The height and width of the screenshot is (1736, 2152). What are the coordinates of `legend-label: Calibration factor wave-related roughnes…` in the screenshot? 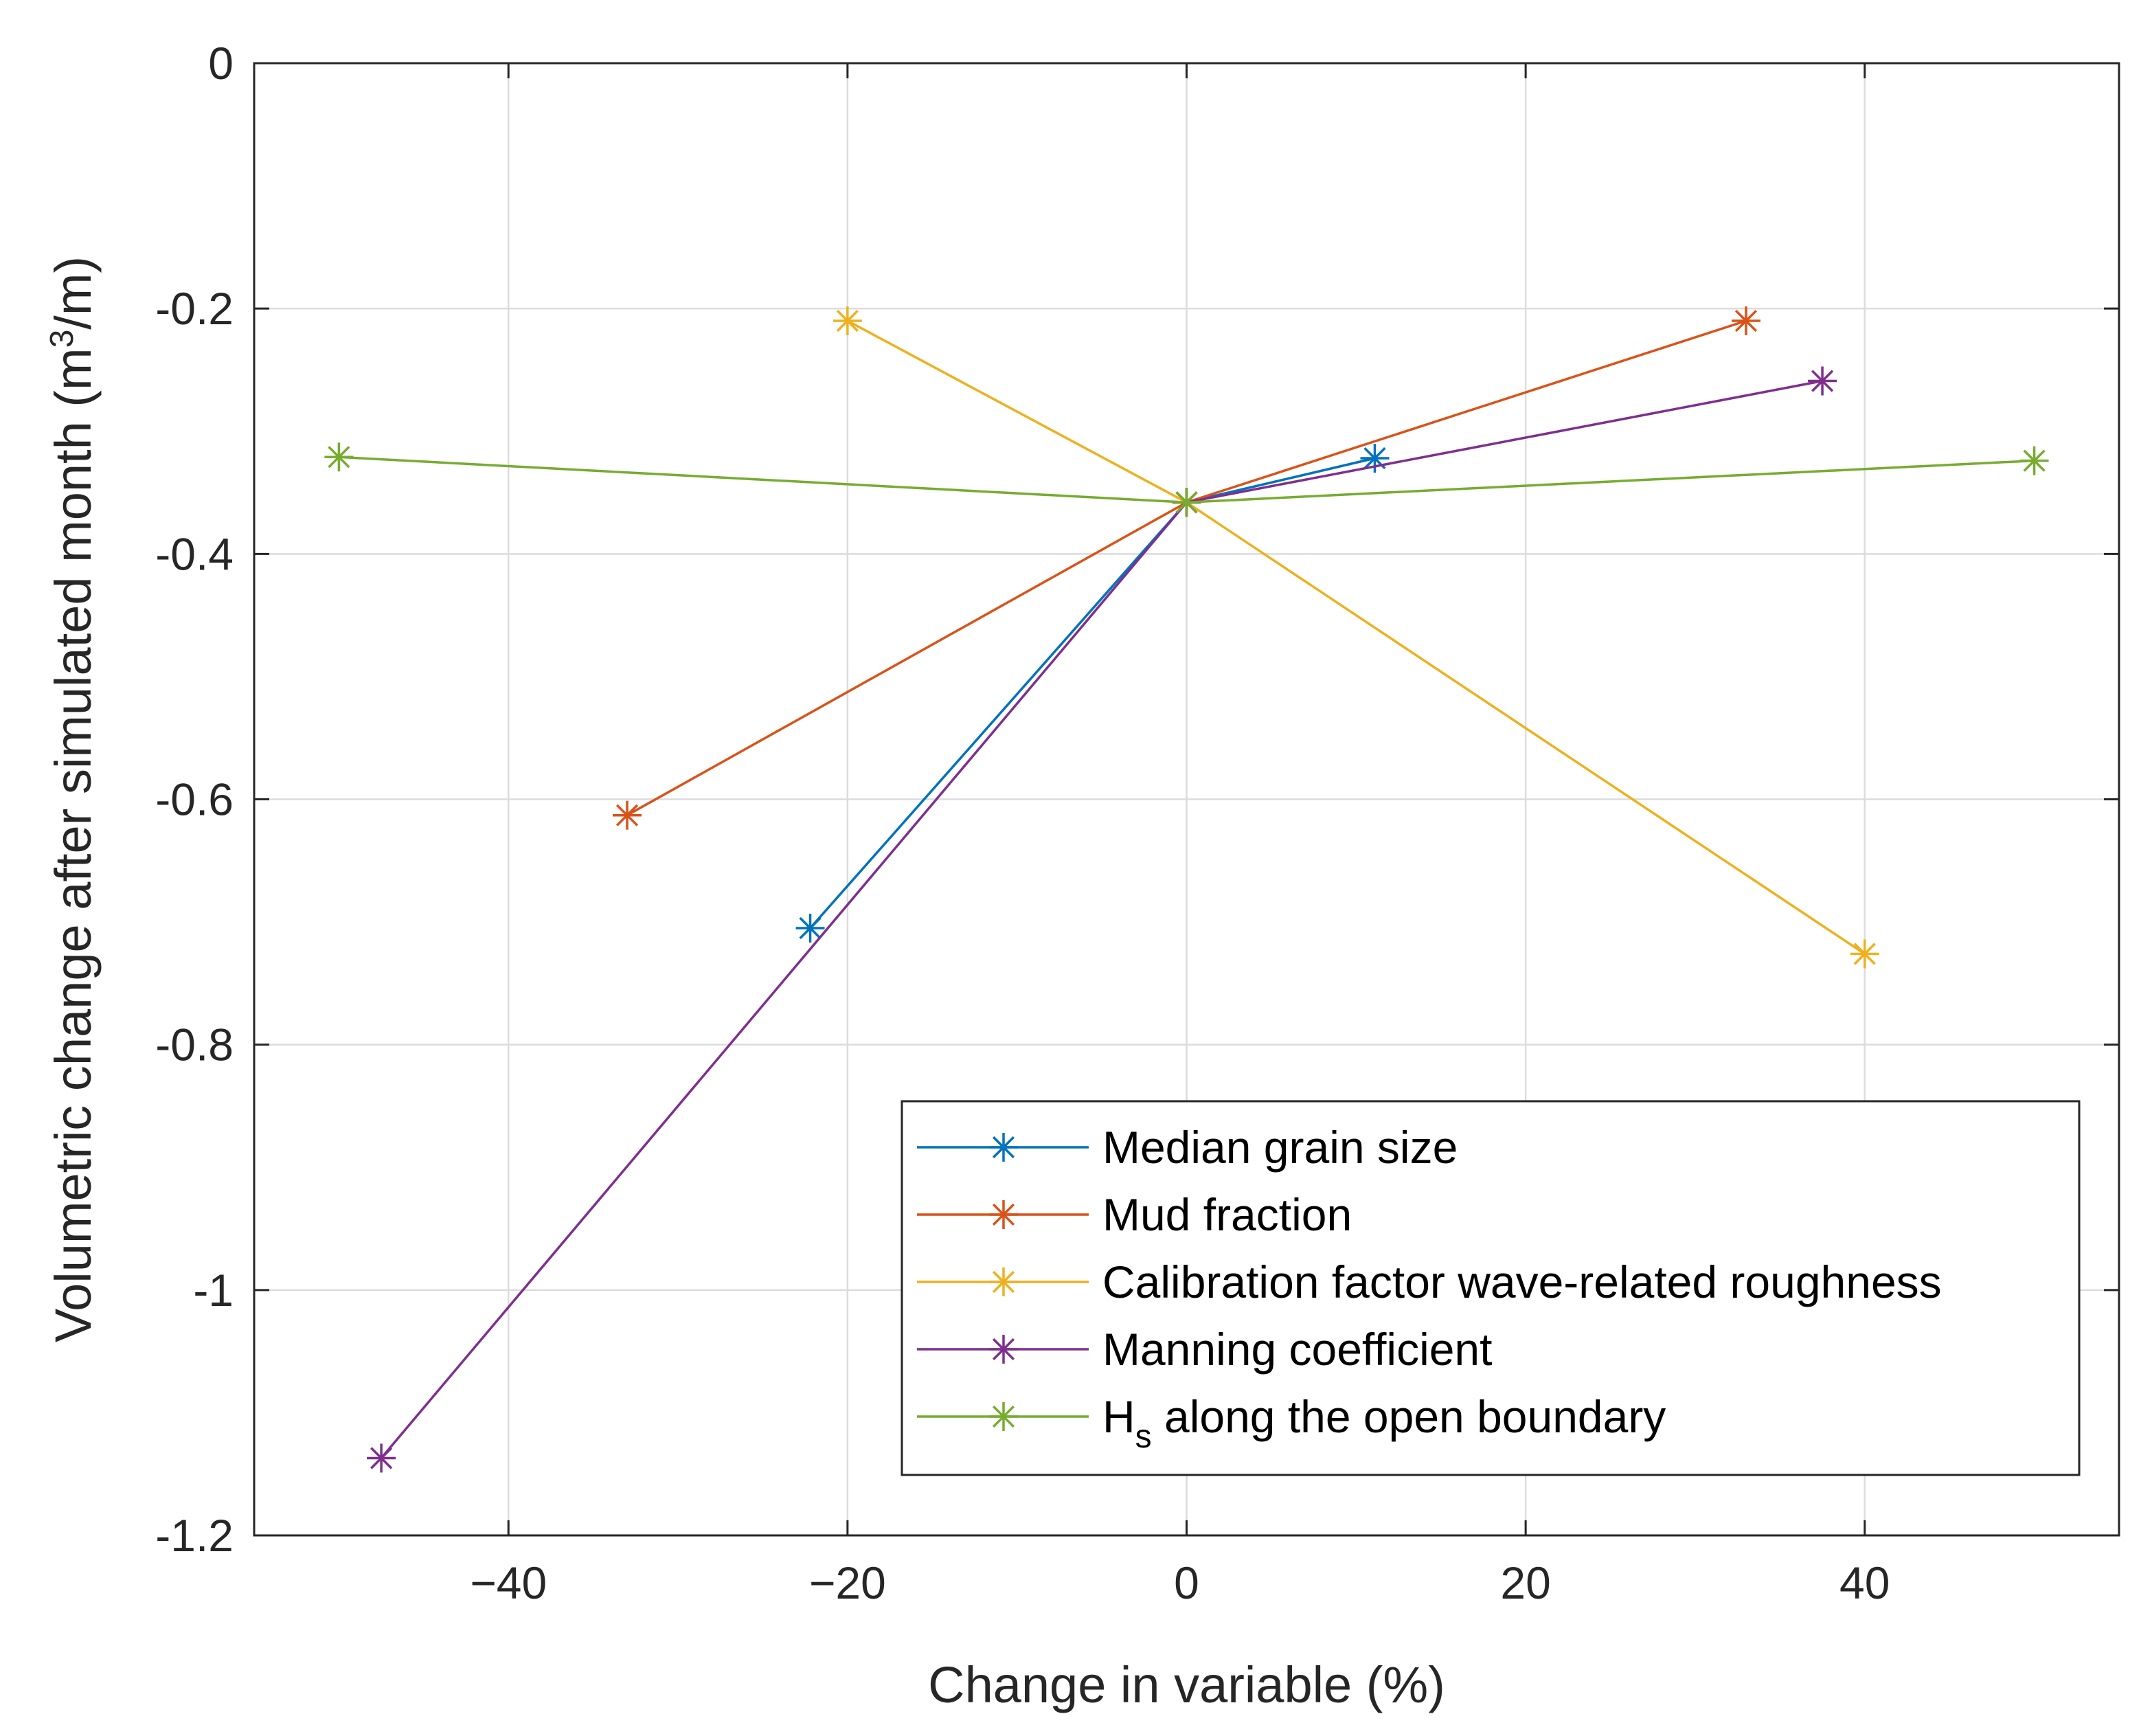 It's located at (1522, 1281).